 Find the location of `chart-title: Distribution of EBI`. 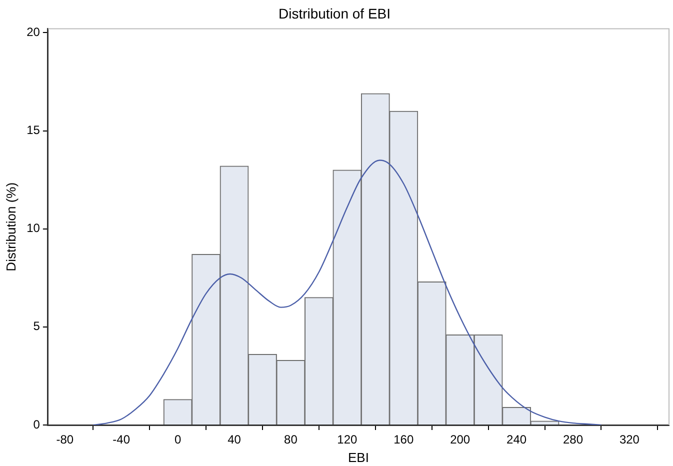

chart-title: Distribution of EBI is located at coordinates (334, 13).